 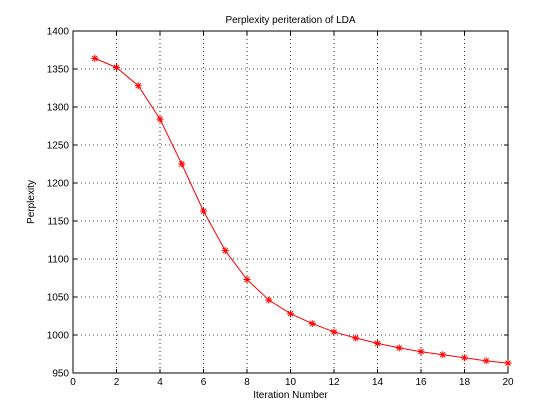 What do you see at coordinates (58, 184) in the screenshot?
I see `y-tick-label: 1200` at bounding box center [58, 184].